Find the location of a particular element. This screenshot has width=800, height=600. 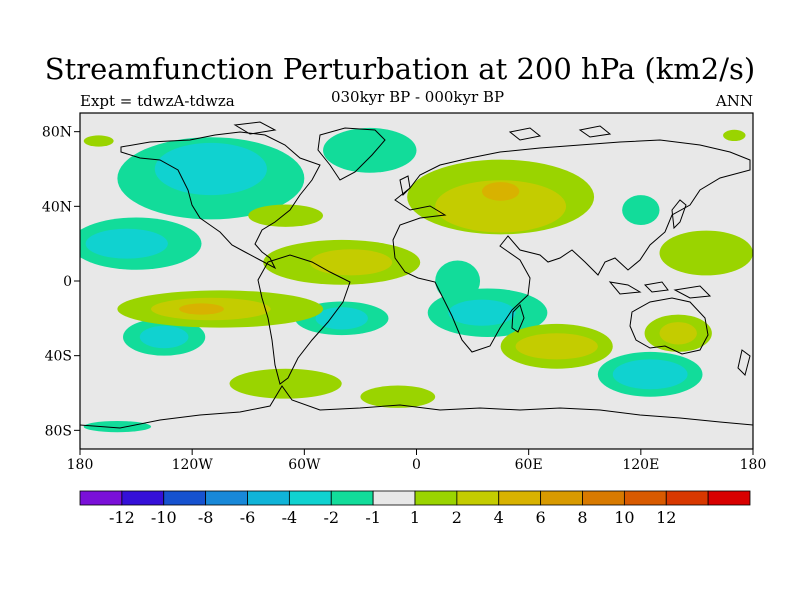

lon-tick-label-1: 120W is located at coordinates (193, 465).